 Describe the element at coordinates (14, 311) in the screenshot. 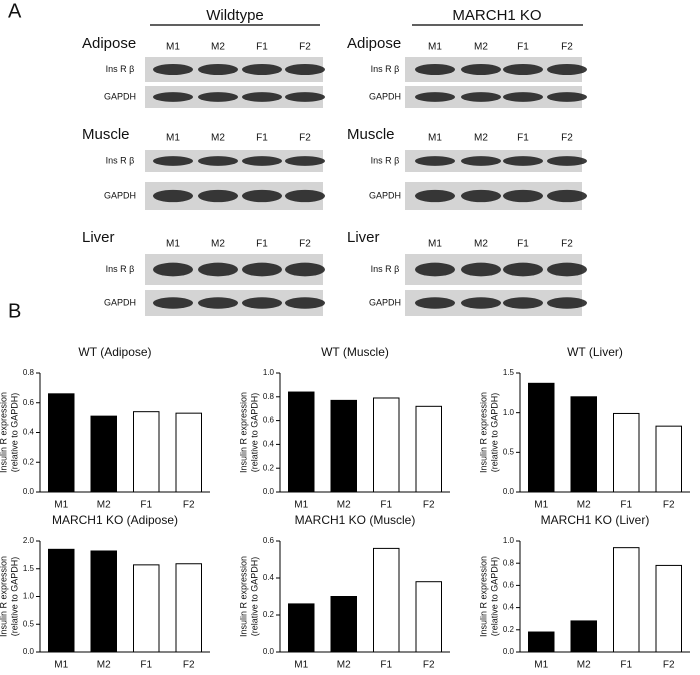

I see `panel-label: B` at that location.